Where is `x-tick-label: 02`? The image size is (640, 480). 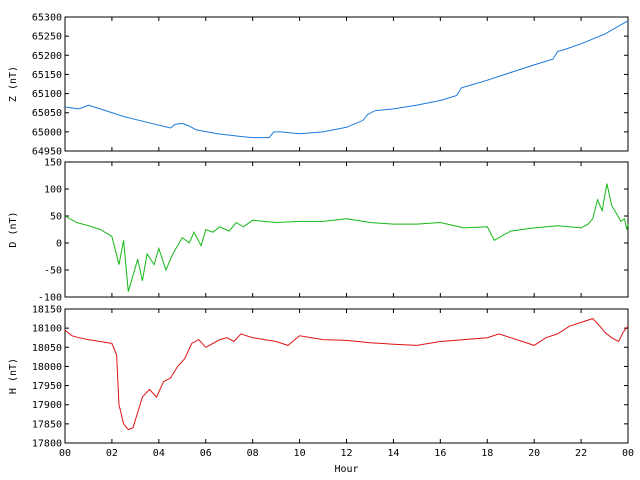 x-tick-label: 02 is located at coordinates (112, 453).